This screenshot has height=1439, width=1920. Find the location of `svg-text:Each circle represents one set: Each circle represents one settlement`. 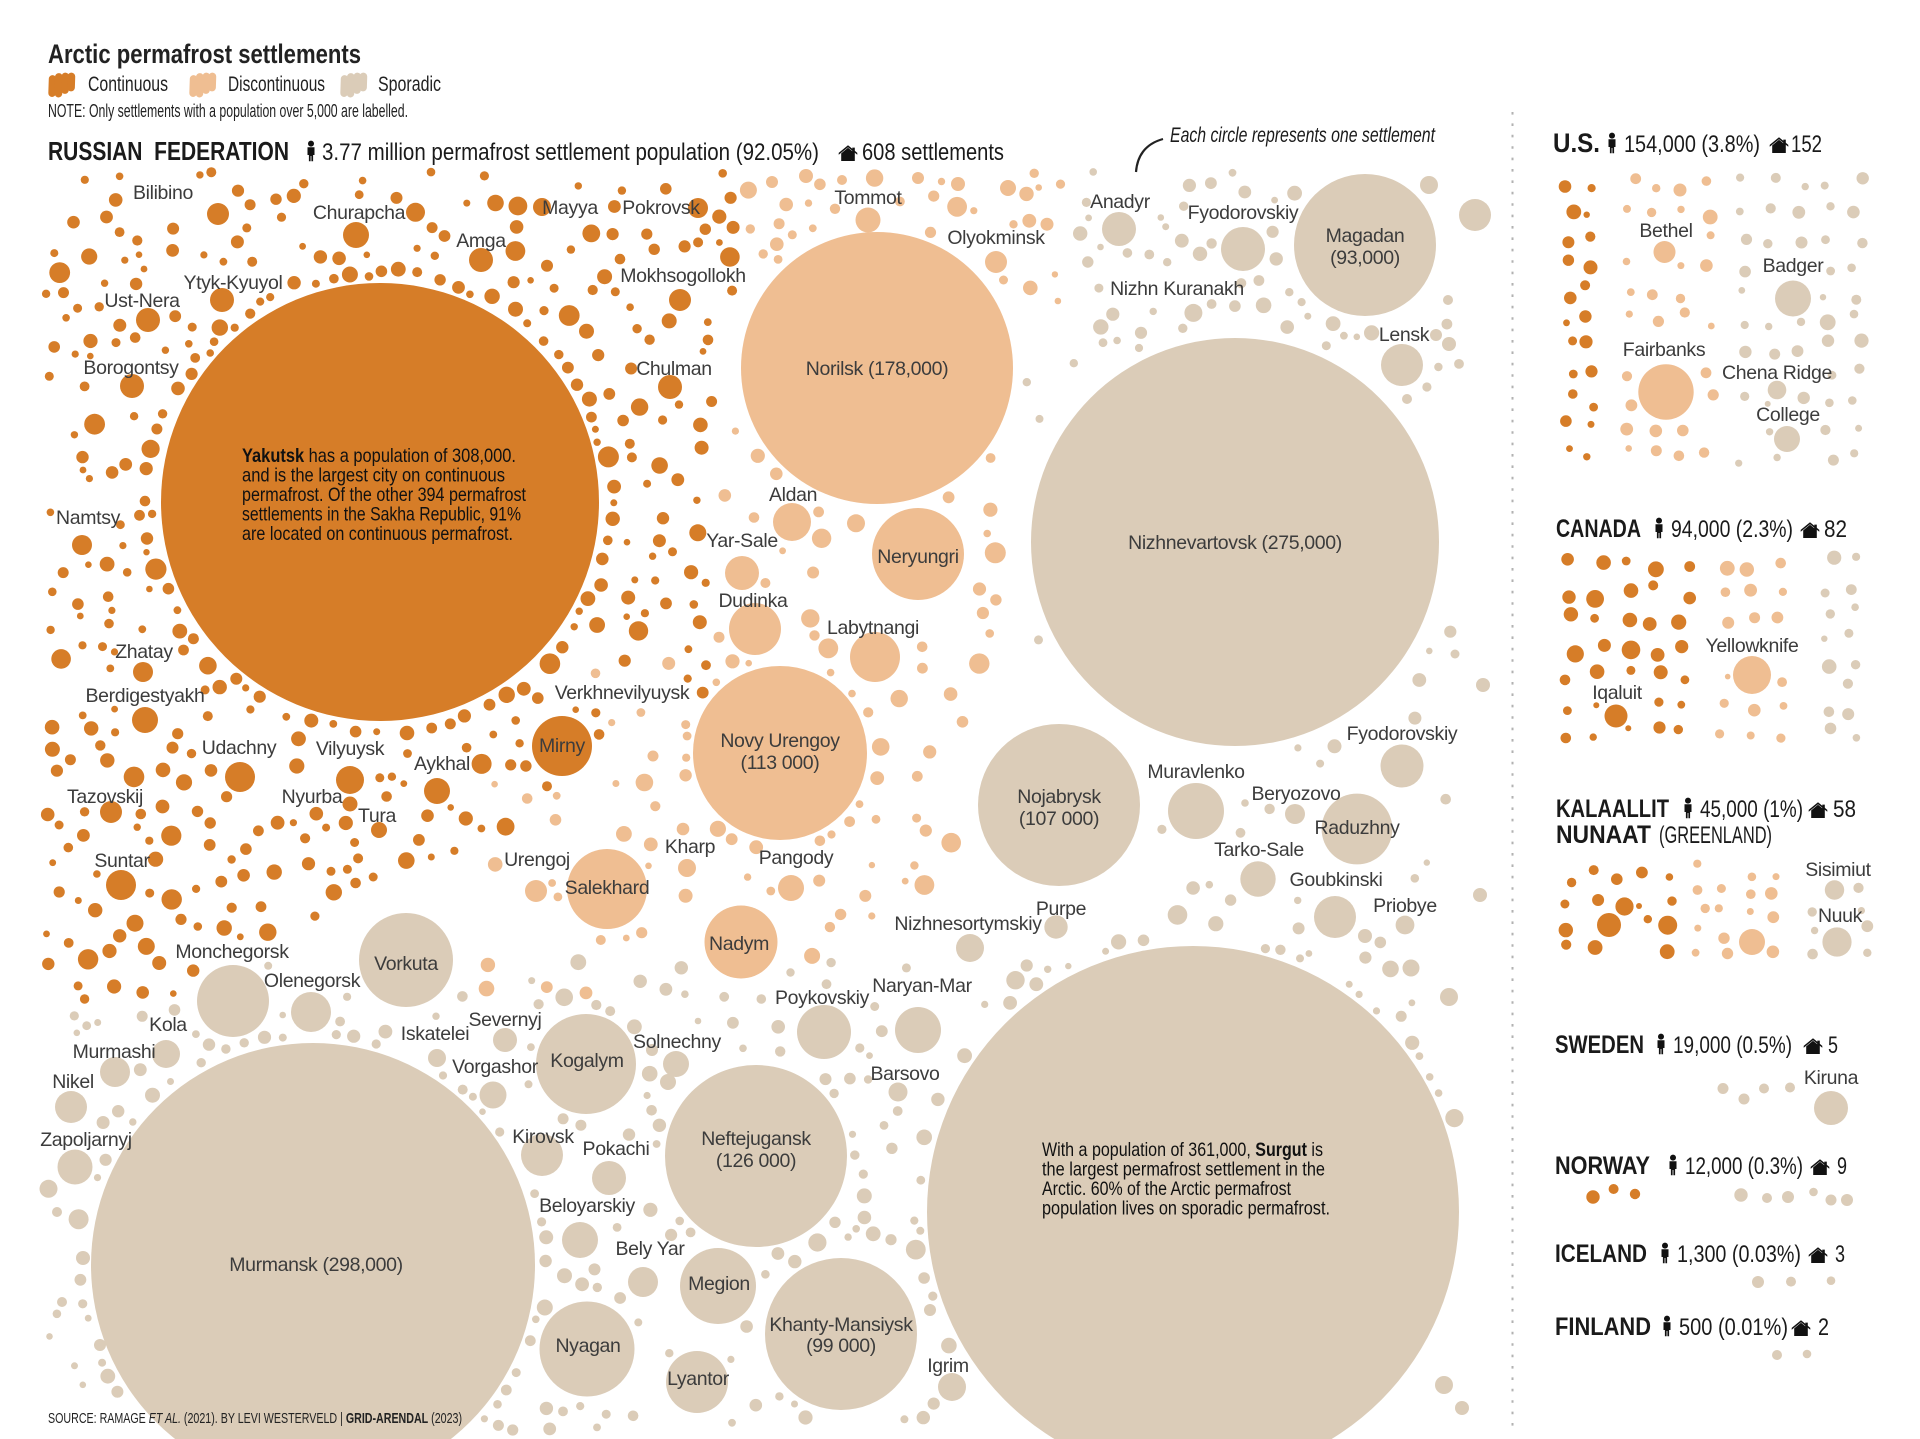

svg-text:Each circle represents one set: Each circle represents one settlement is located at coordinates (1303, 135).